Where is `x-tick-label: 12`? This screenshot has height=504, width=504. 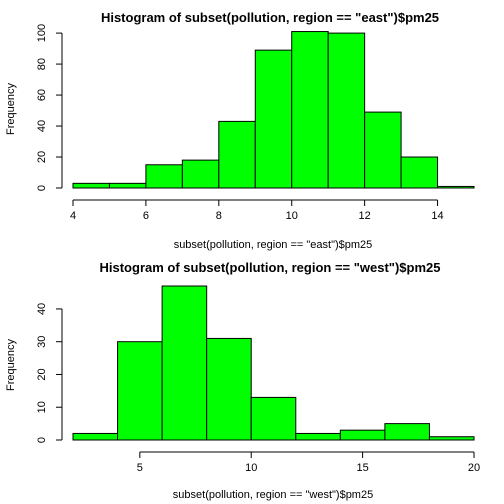
x-tick-label: 12 is located at coordinates (365, 216).